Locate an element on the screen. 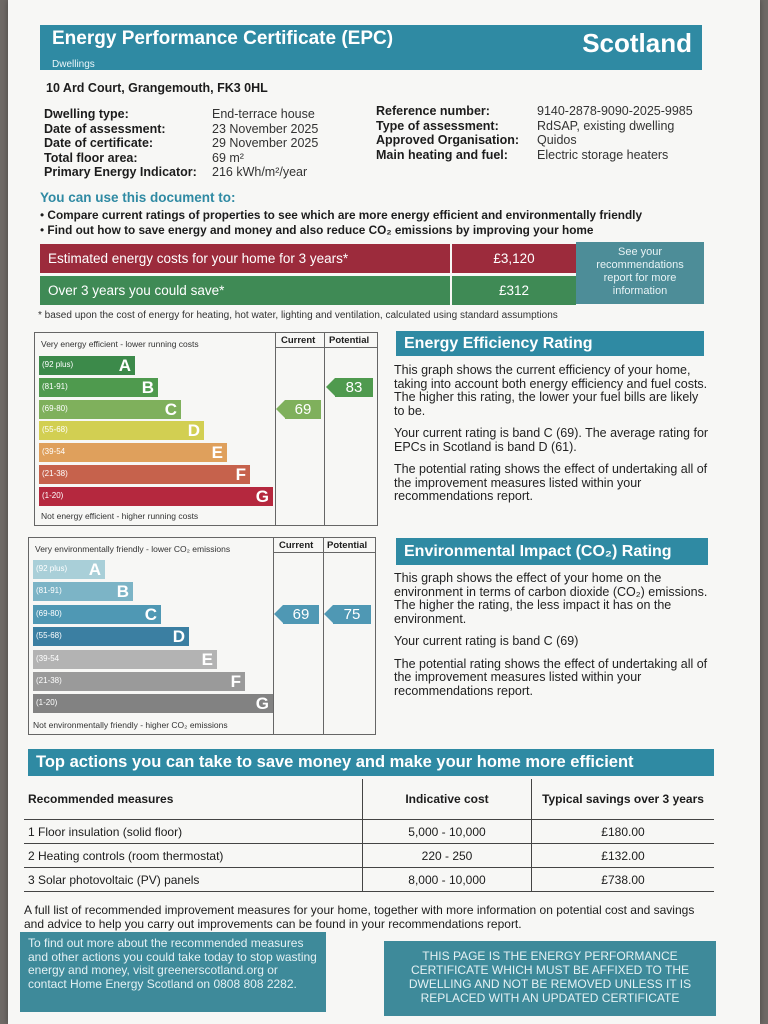 The width and height of the screenshot is (768, 1024). env-rating-heading: Environmental Impact (CO₂) Rating is located at coordinates (552, 551).